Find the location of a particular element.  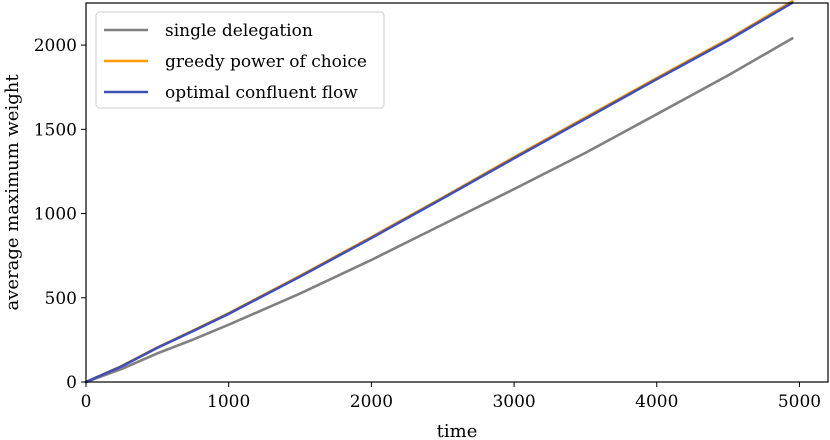

y-axis-label: average maximum weight is located at coordinates (12, 192).